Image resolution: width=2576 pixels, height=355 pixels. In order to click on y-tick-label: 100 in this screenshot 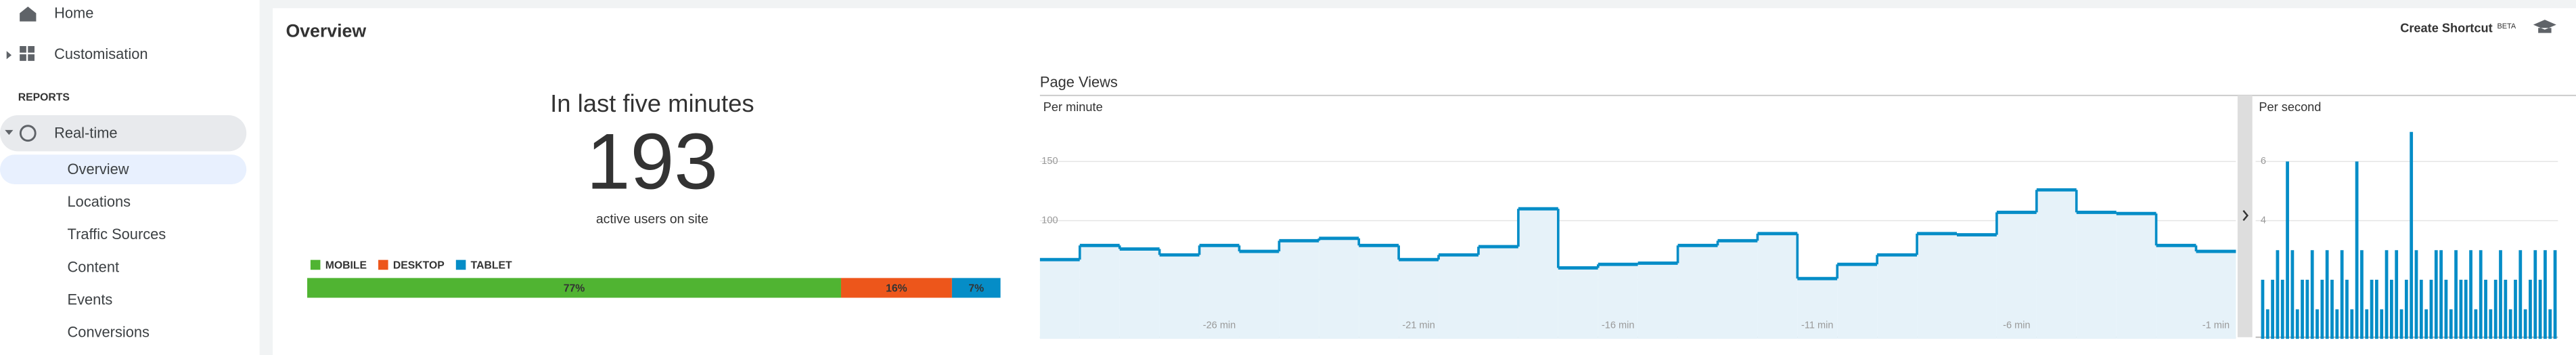, I will do `click(1049, 221)`.